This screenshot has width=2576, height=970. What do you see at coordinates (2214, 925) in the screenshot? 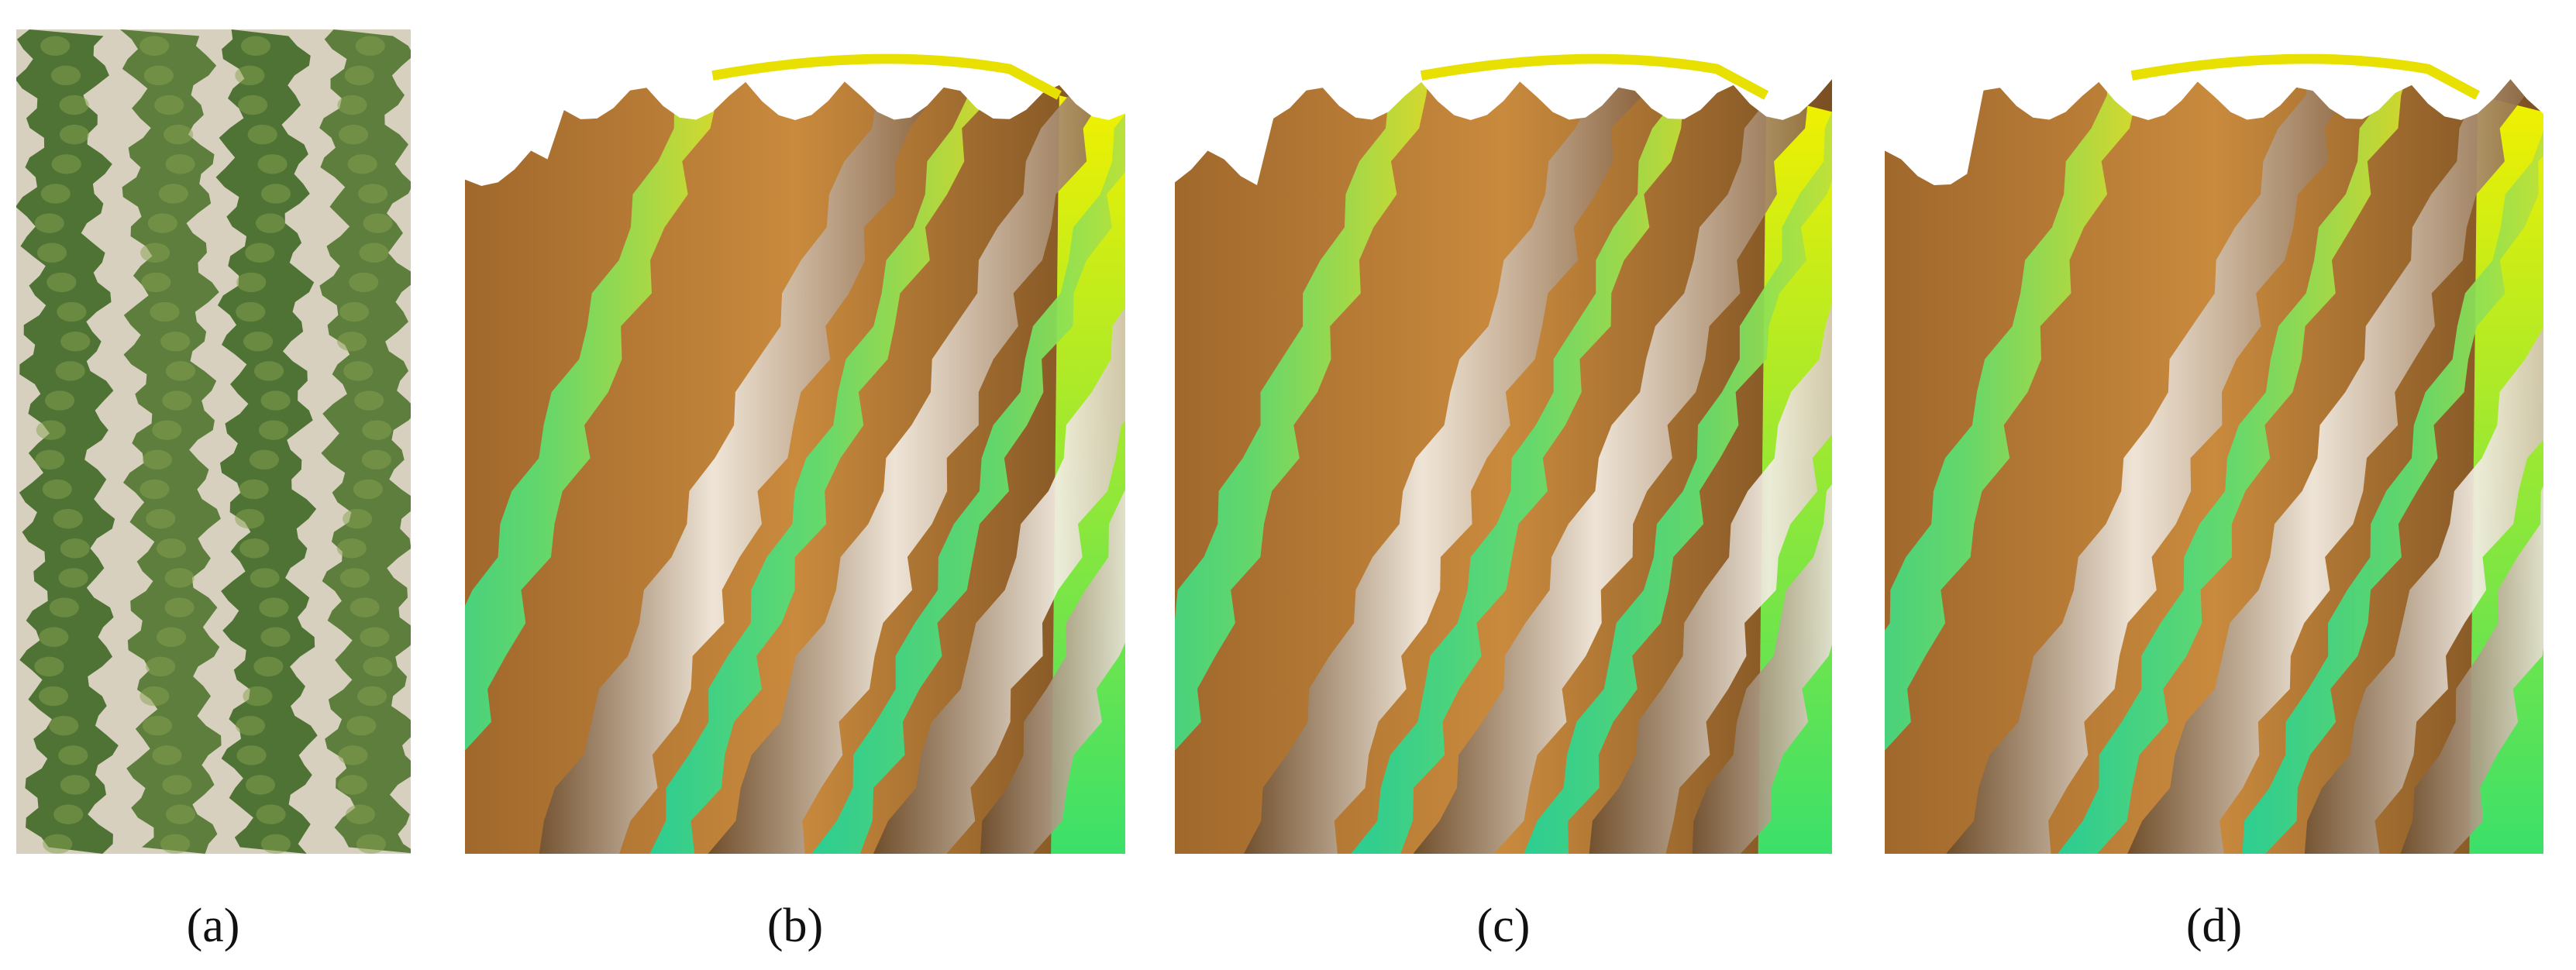
I see `panel-label: (d)` at bounding box center [2214, 925].